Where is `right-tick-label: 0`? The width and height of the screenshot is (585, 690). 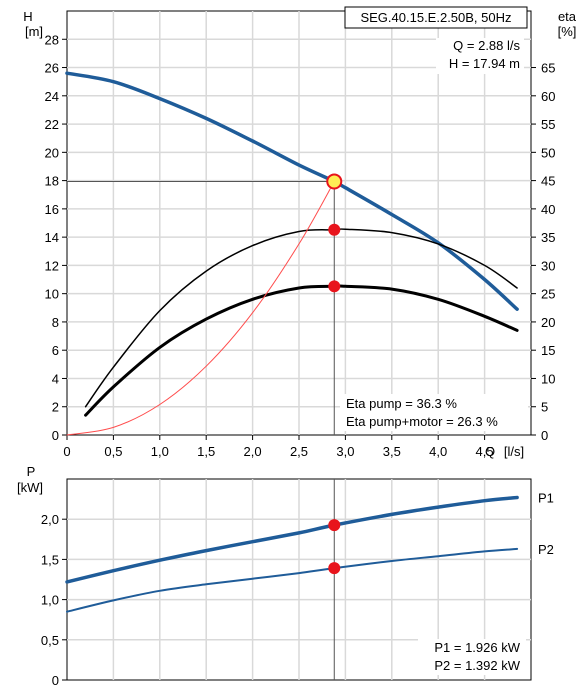 right-tick-label: 0 is located at coordinates (544, 435).